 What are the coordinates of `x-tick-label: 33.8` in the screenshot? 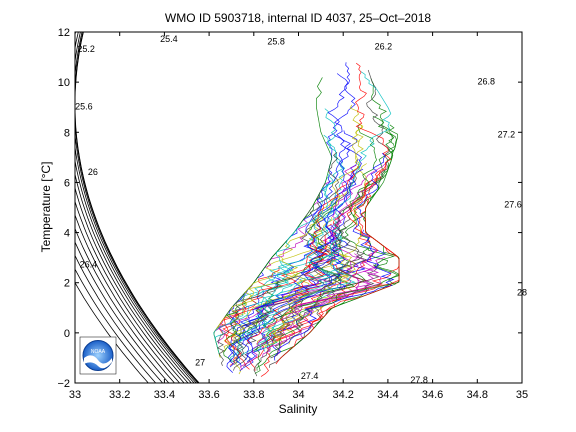 It's located at (253, 395).